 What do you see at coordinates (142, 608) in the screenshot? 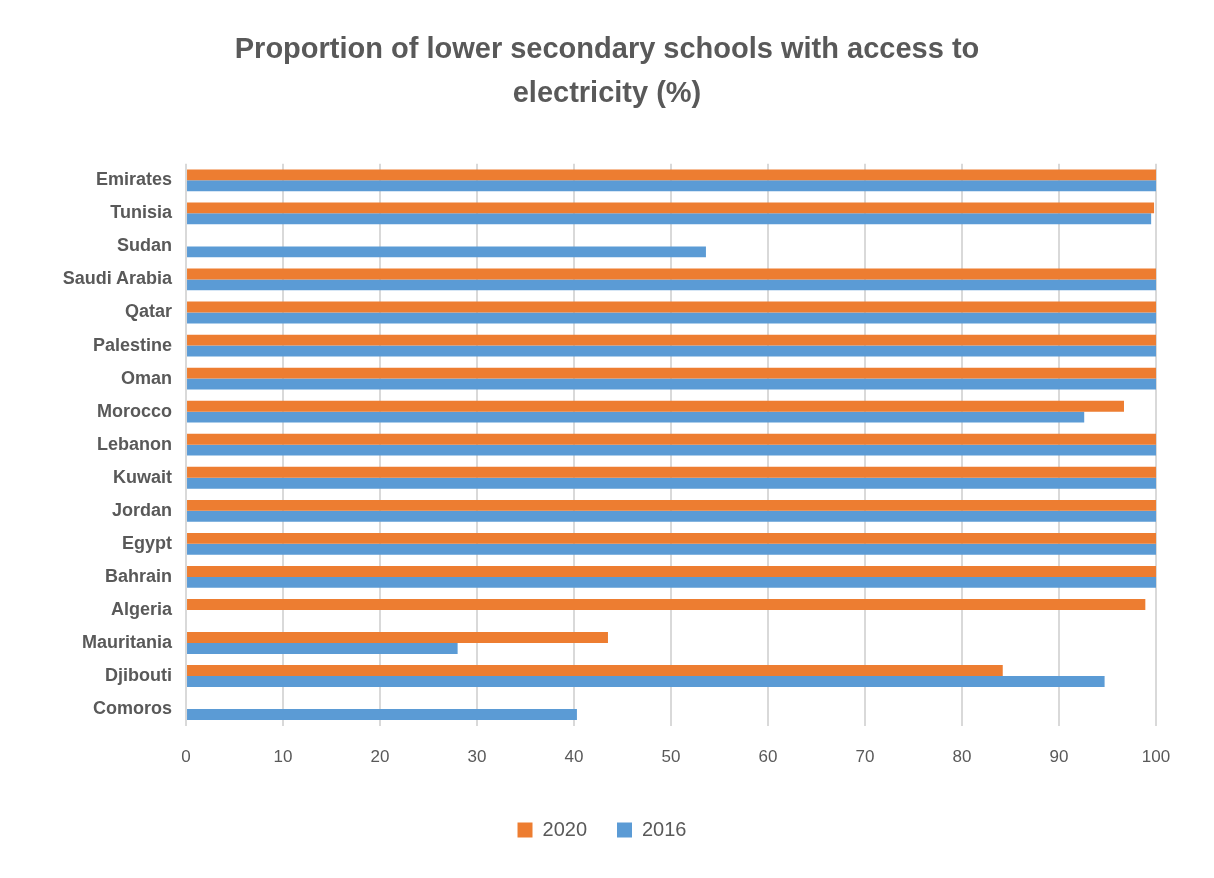
I see `y-tick-label: Algeria` at bounding box center [142, 608].